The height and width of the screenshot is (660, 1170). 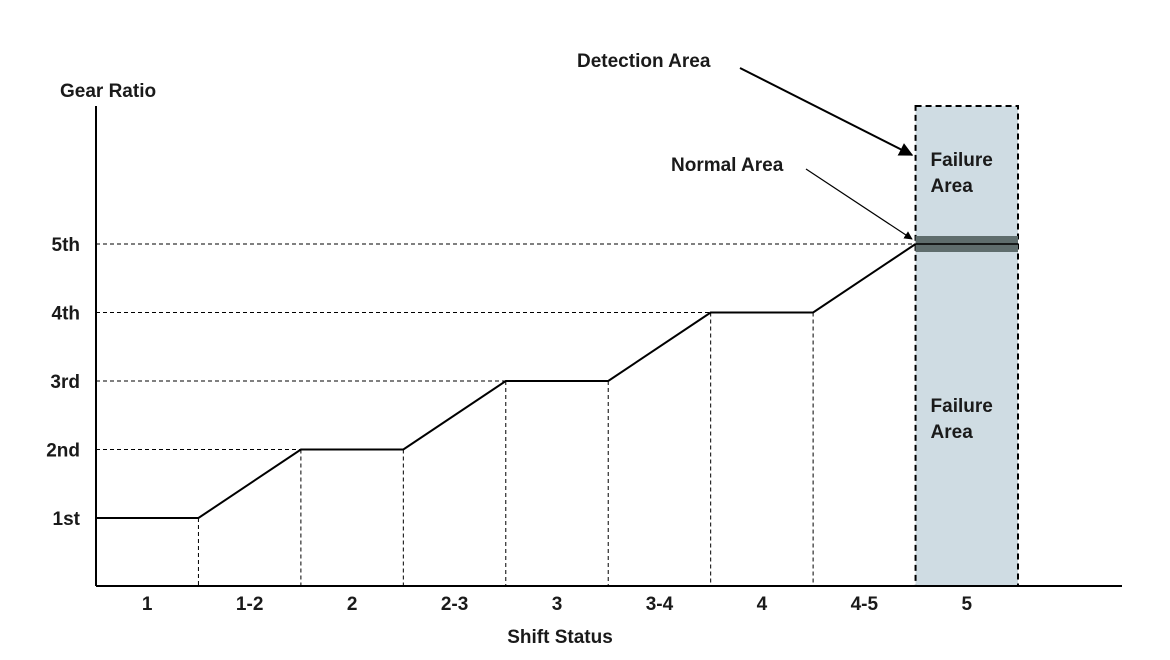 What do you see at coordinates (952, 432) in the screenshot?
I see `lower-failure-area-label-line2: Area` at bounding box center [952, 432].